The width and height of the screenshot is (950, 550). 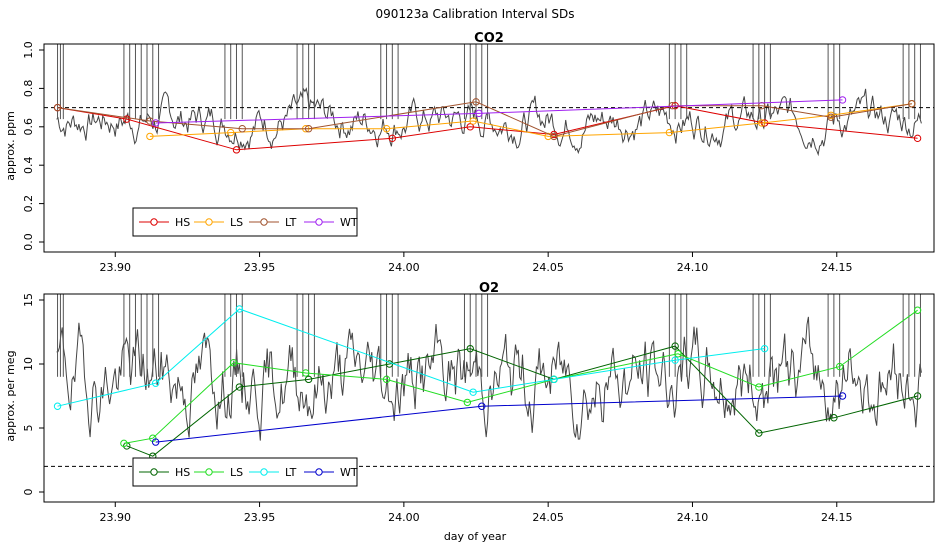 I want to click on o2-legend-lt-swatch-point, so click(x=264, y=472).